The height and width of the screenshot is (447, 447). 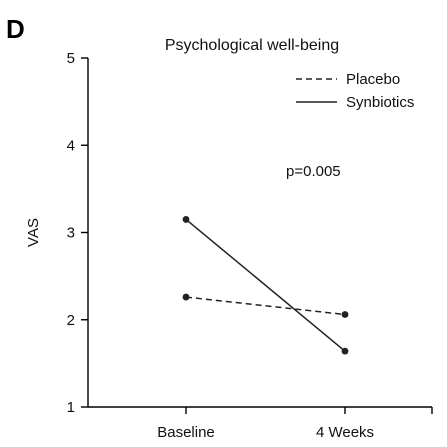 I want to click on series-line-synbiotics, so click(x=265, y=285).